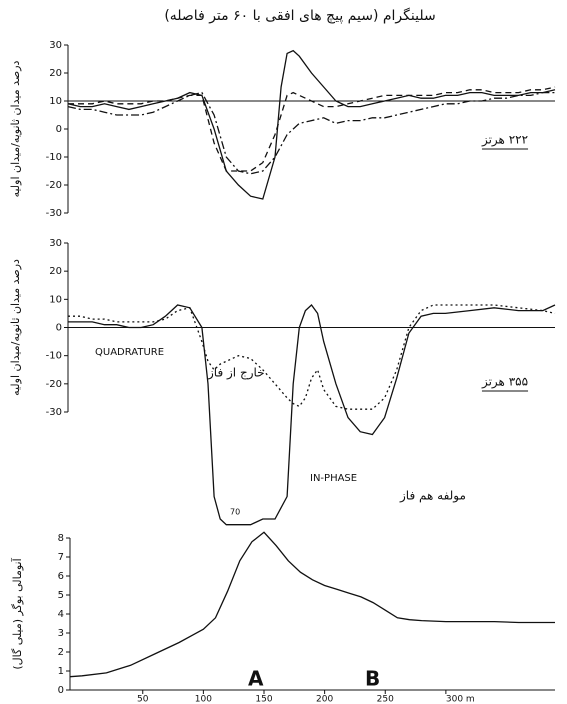  I want to click on y-tick-label: 6, so click(61, 576).